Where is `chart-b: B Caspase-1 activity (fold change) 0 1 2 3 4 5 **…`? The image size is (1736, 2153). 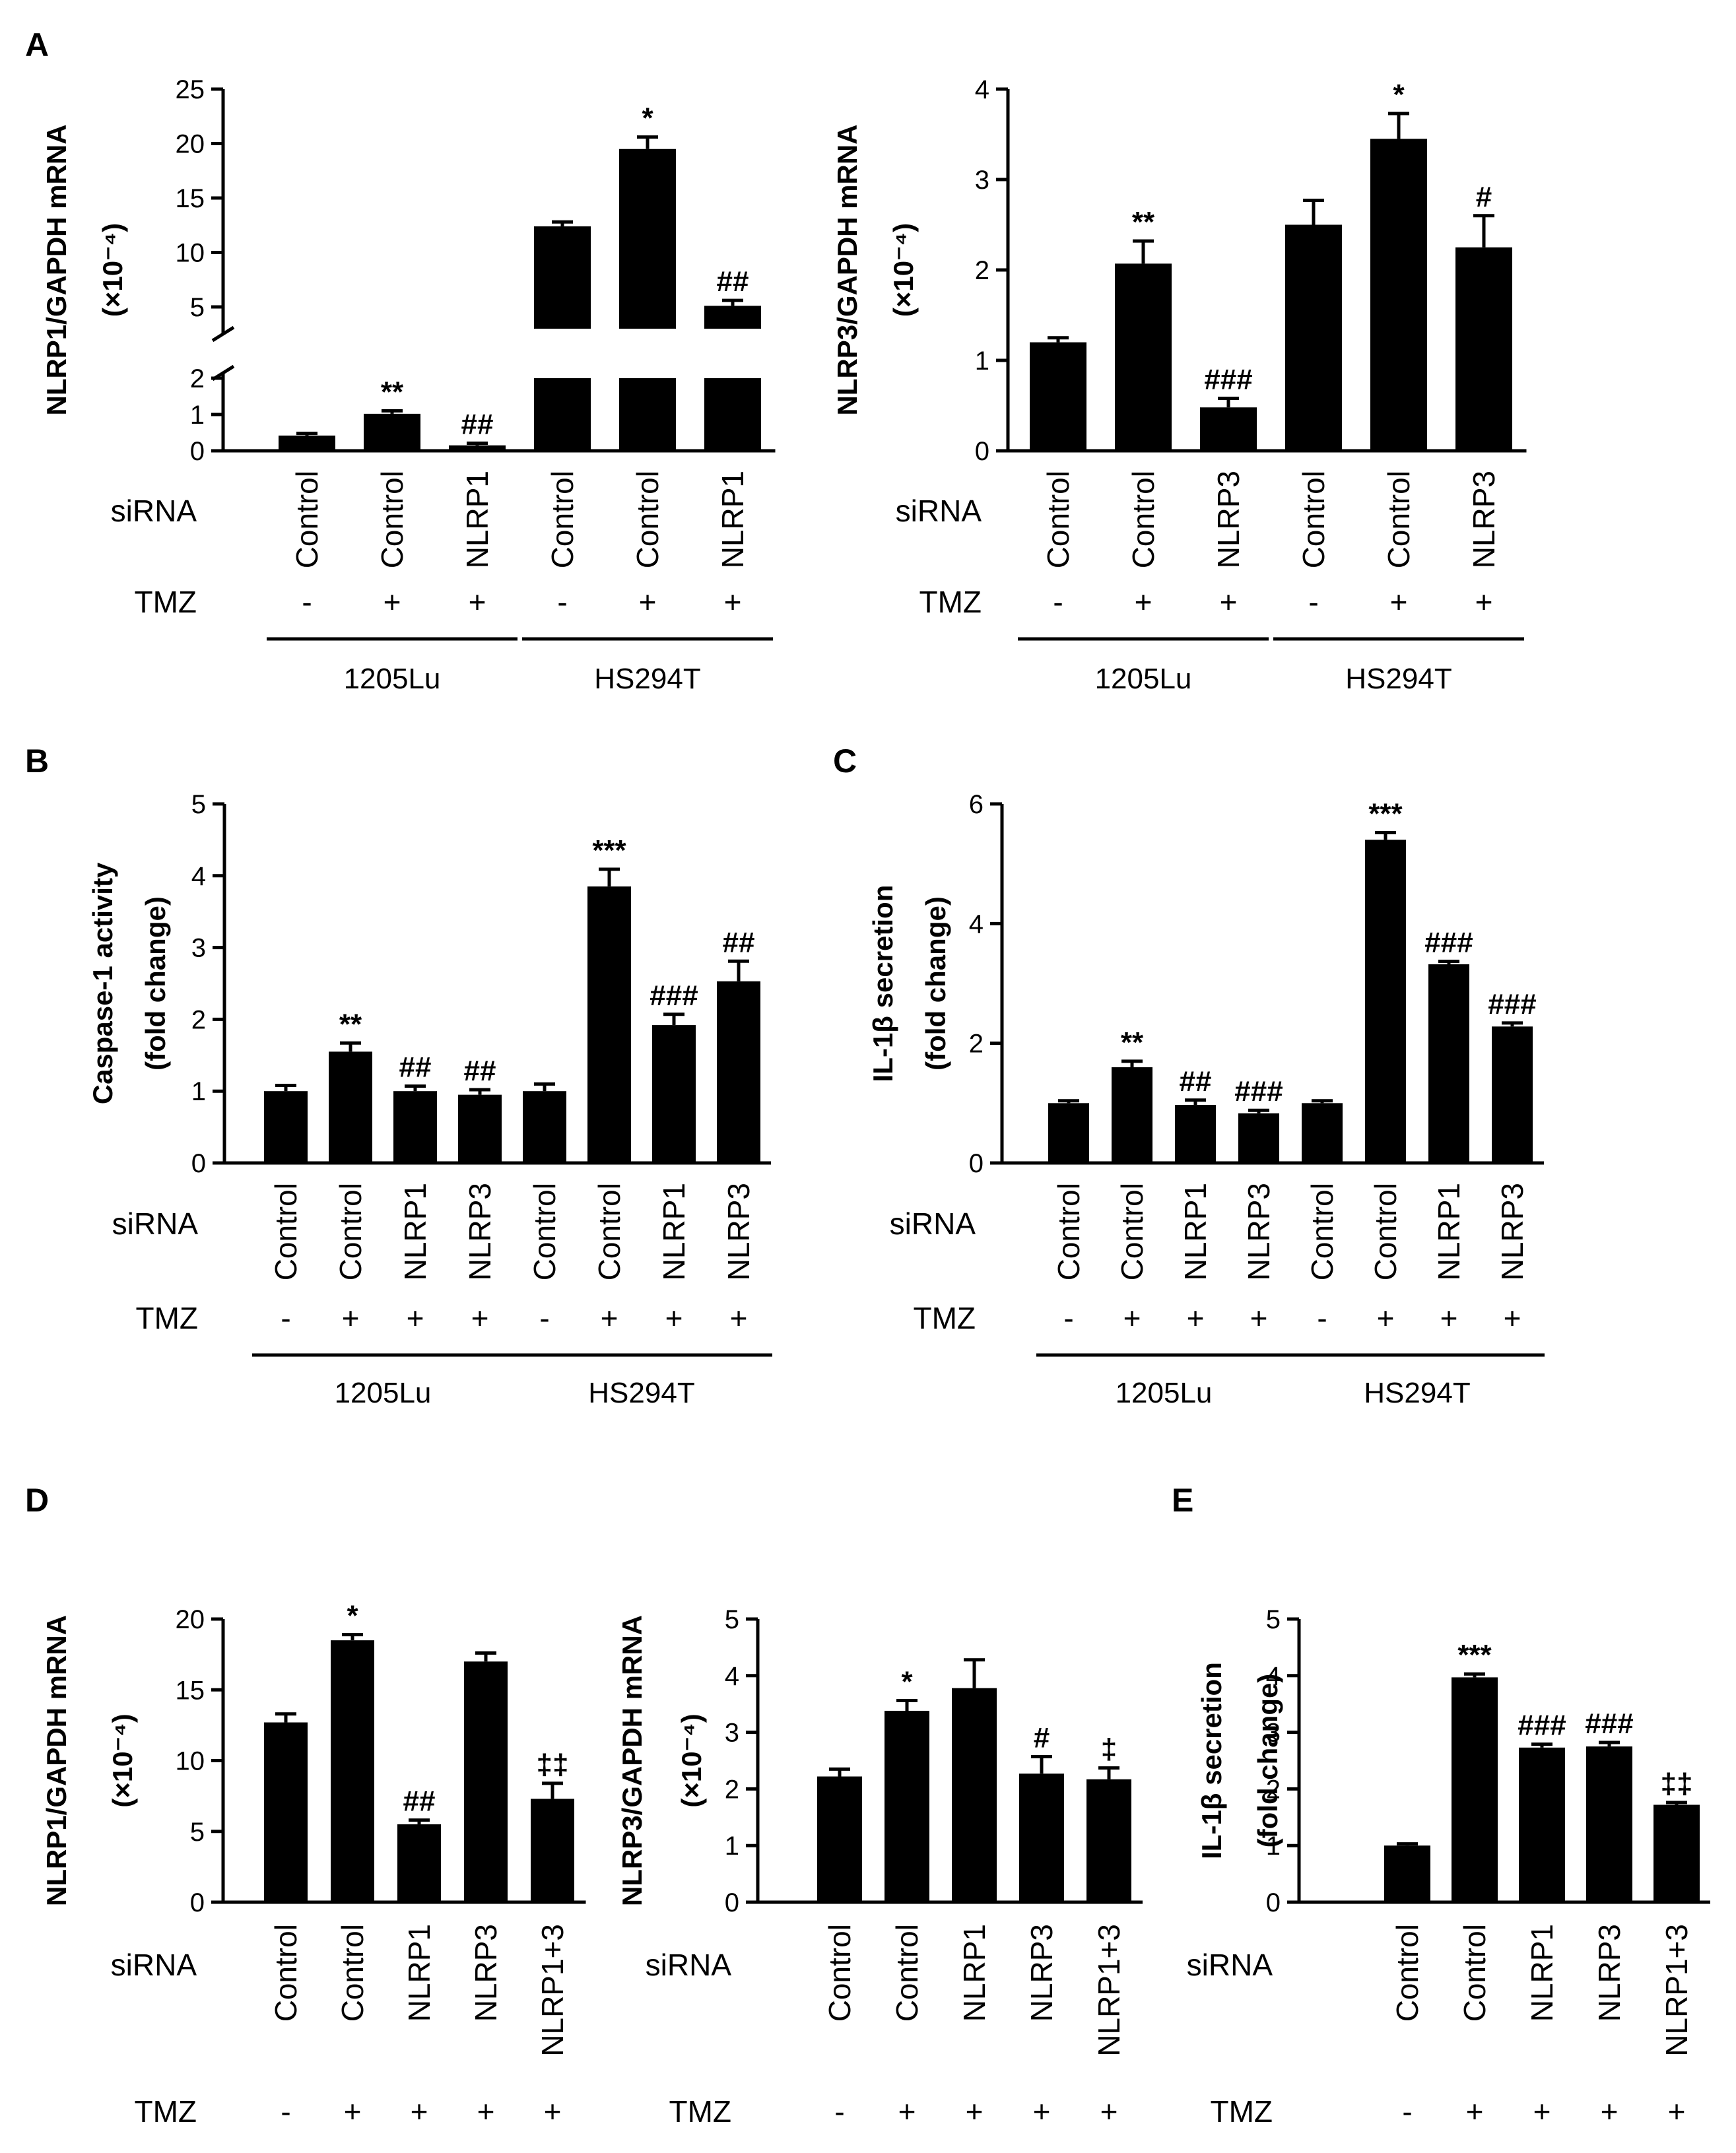
chart-b: B Caspase-1 activity (fold change) 0 1 2 3 4 5 **… is located at coordinates (399, 1076).